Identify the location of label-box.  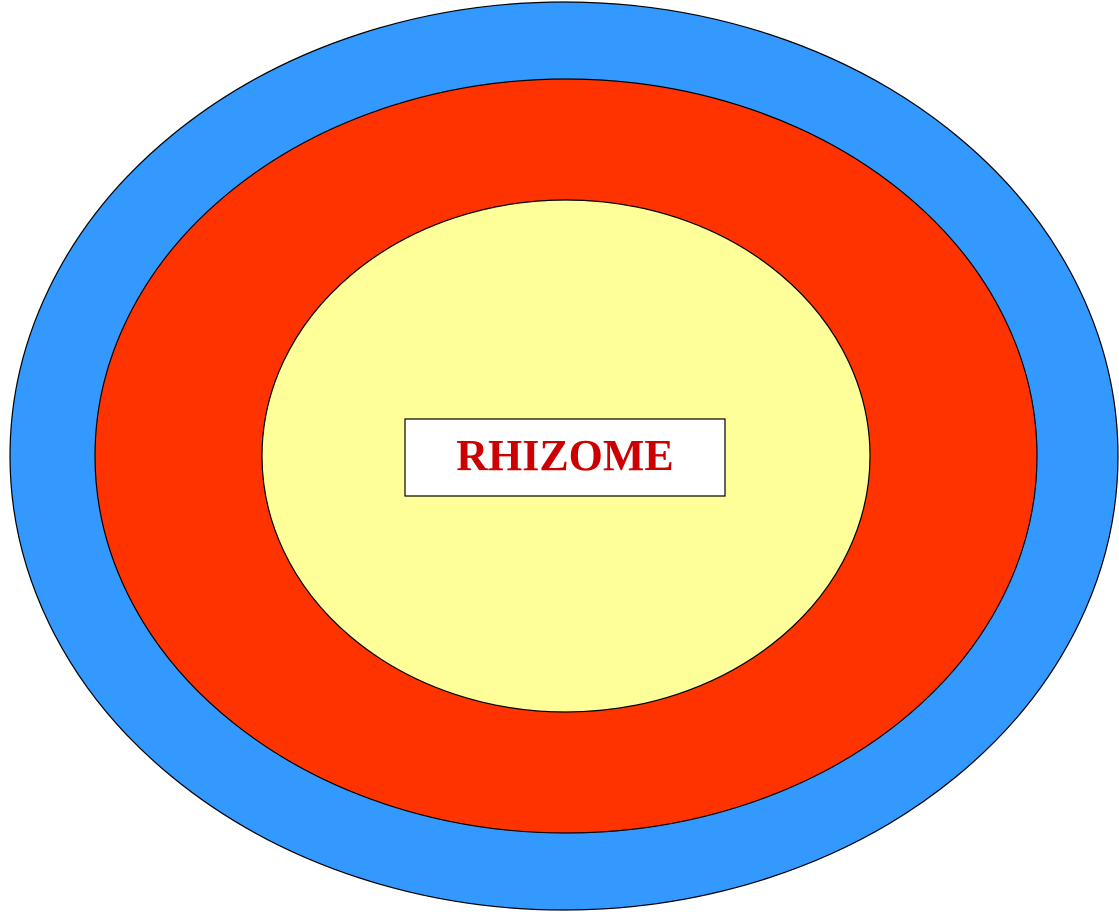
(565, 457).